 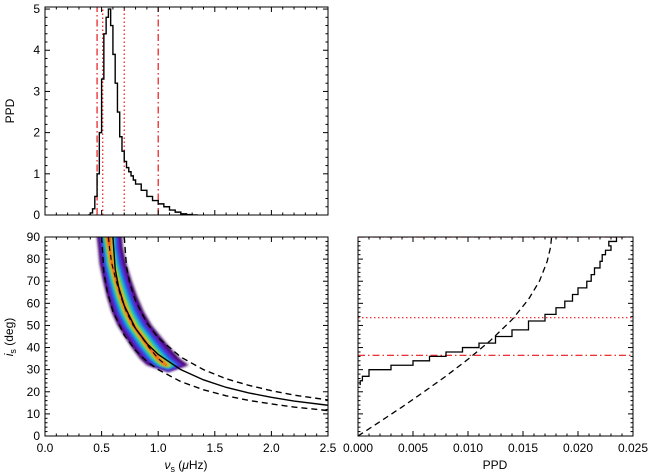 I want to click on joint-y-tick-label: 50, so click(x=34, y=325).